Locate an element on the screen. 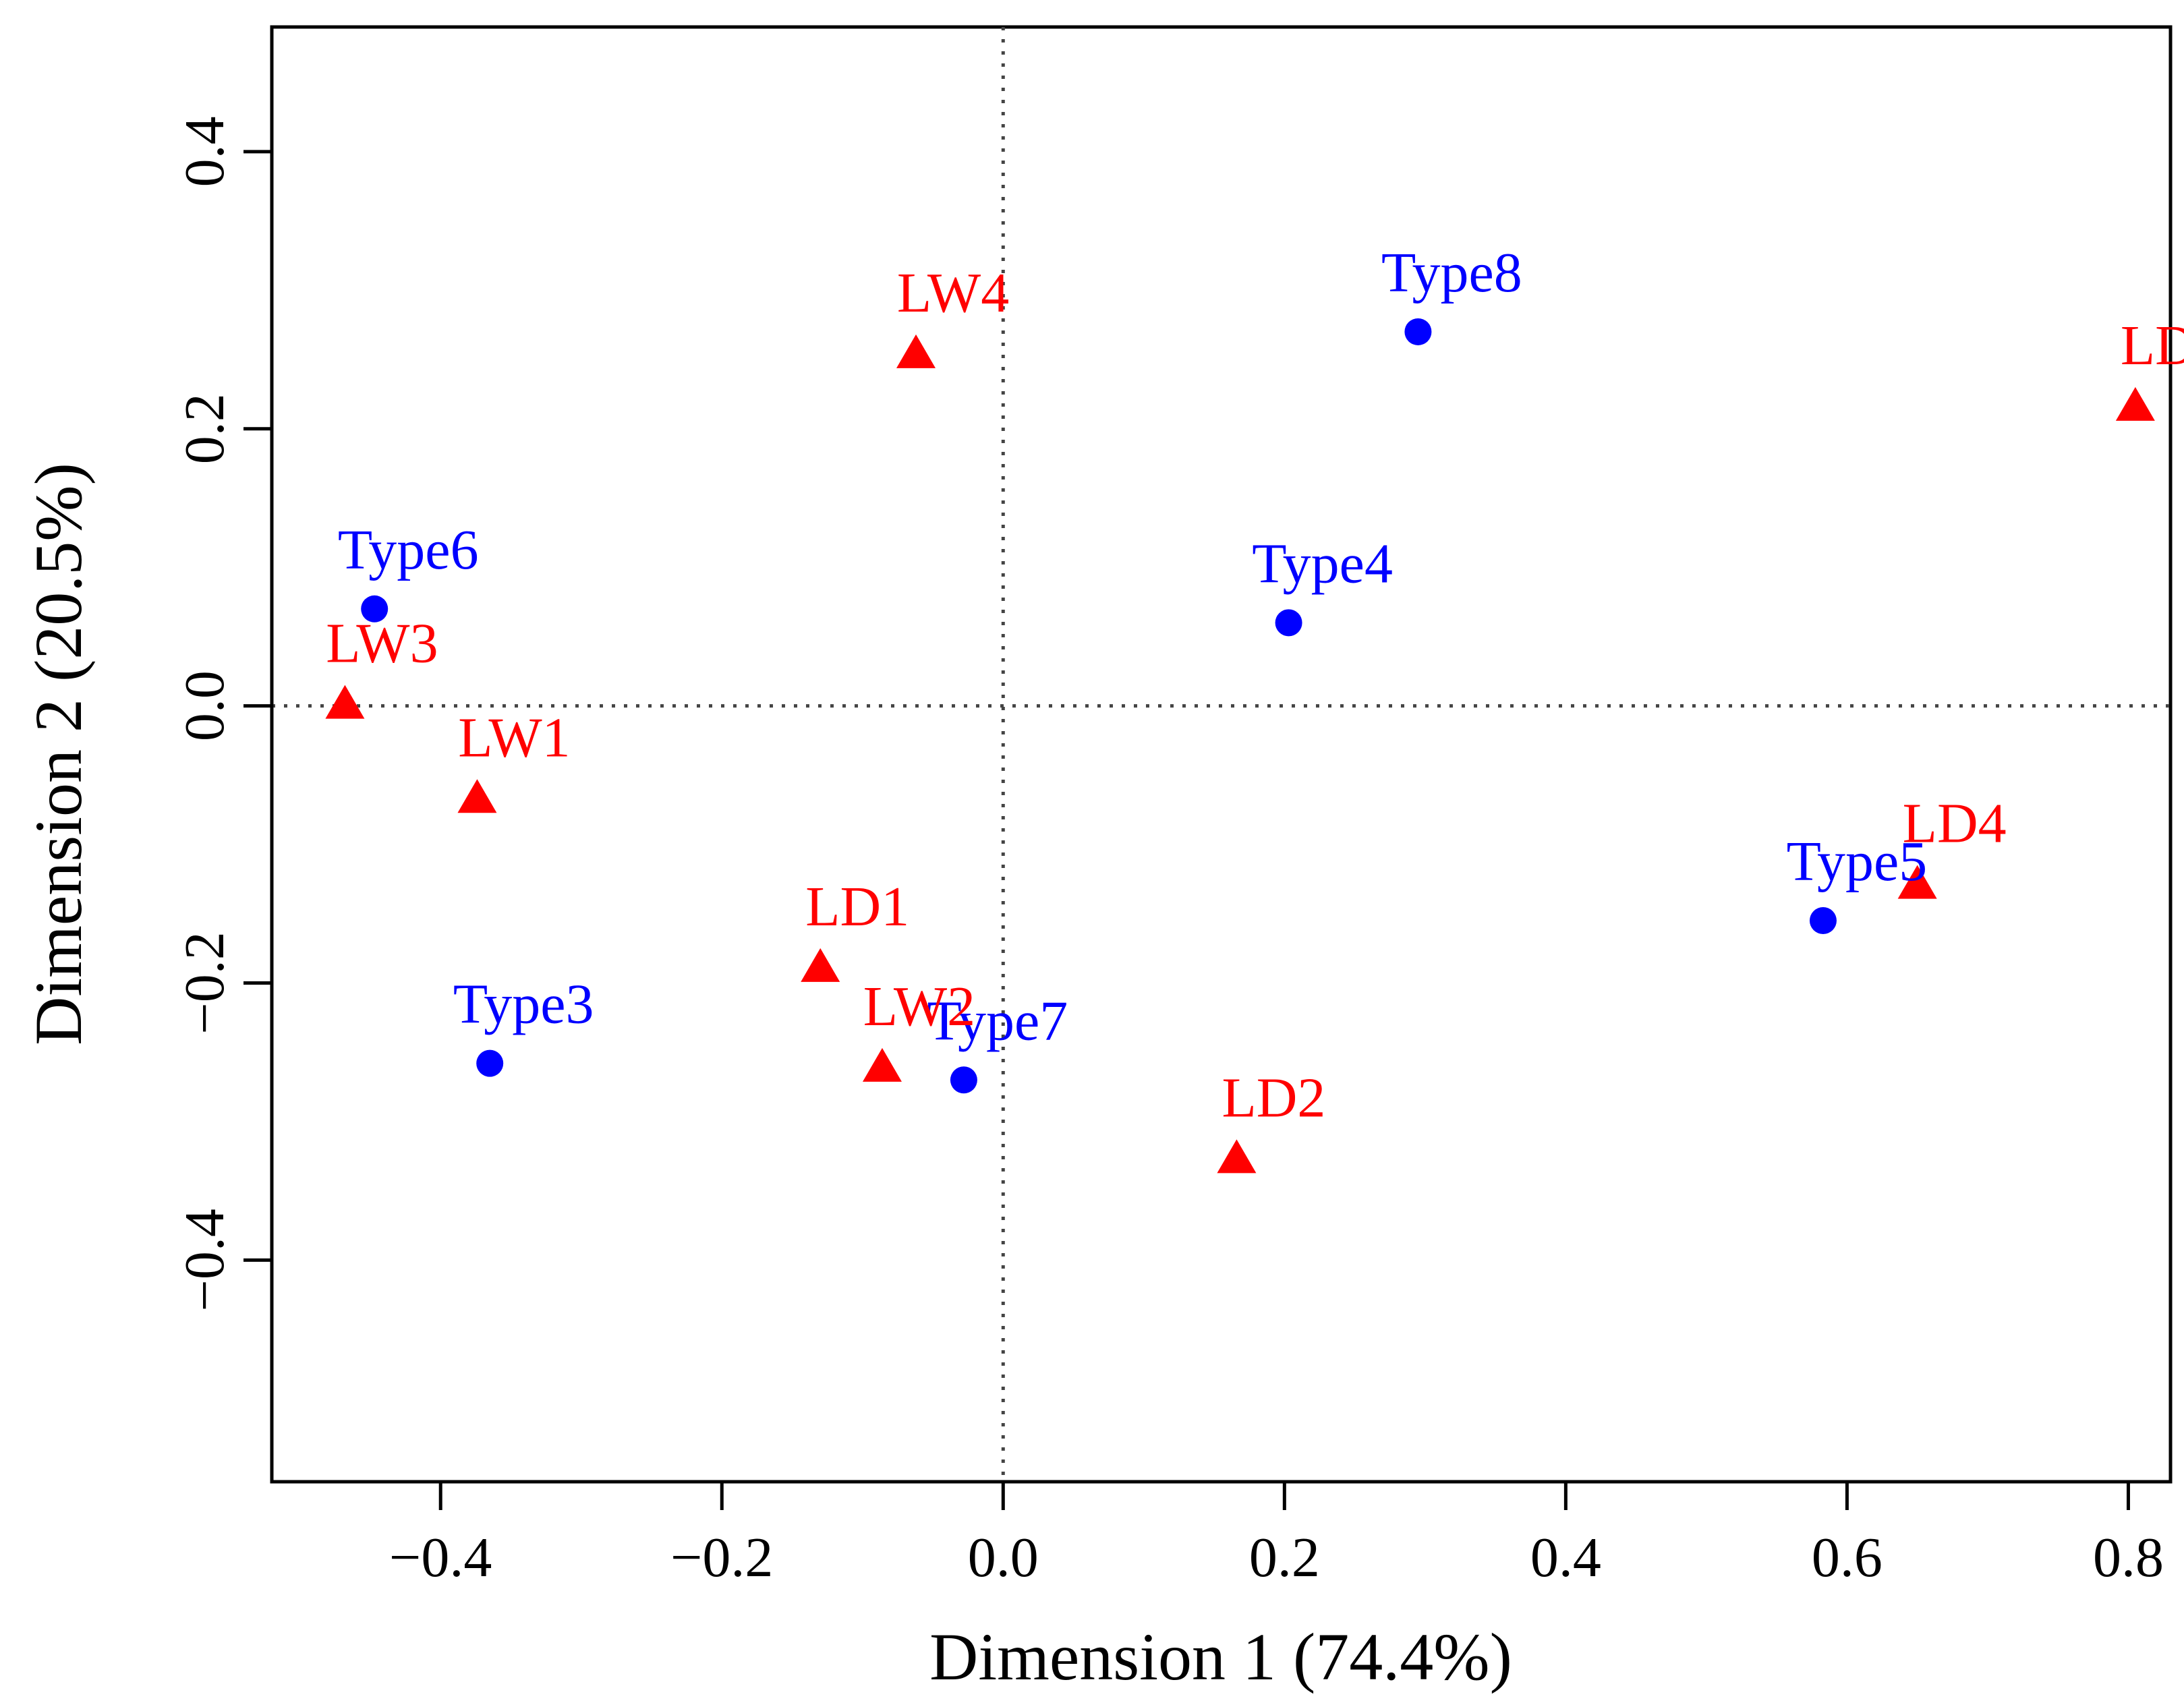 Image resolution: width=2184 pixels, height=1707 pixels. point-ld3 is located at coordinates (2135, 404).